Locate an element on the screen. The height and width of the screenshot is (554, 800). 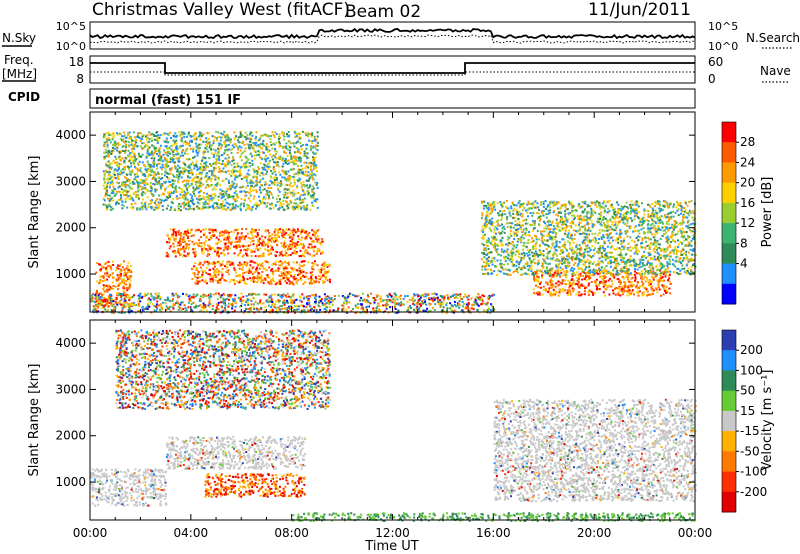
noise-tick-left-top: 10^5 is located at coordinates (71, 26).